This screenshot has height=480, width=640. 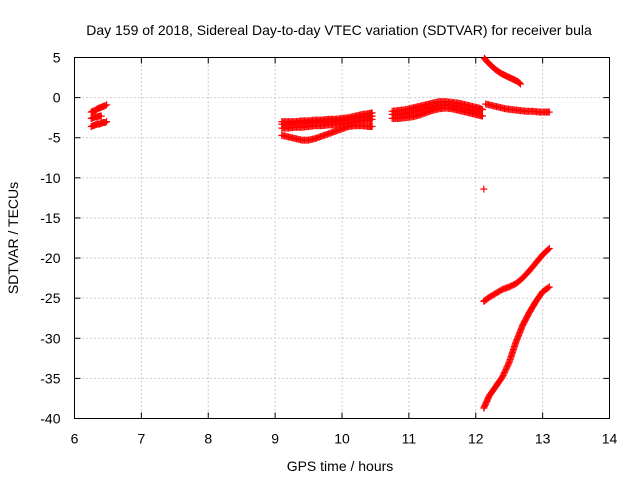 I want to click on x-tick-label: 11, so click(x=409, y=439).